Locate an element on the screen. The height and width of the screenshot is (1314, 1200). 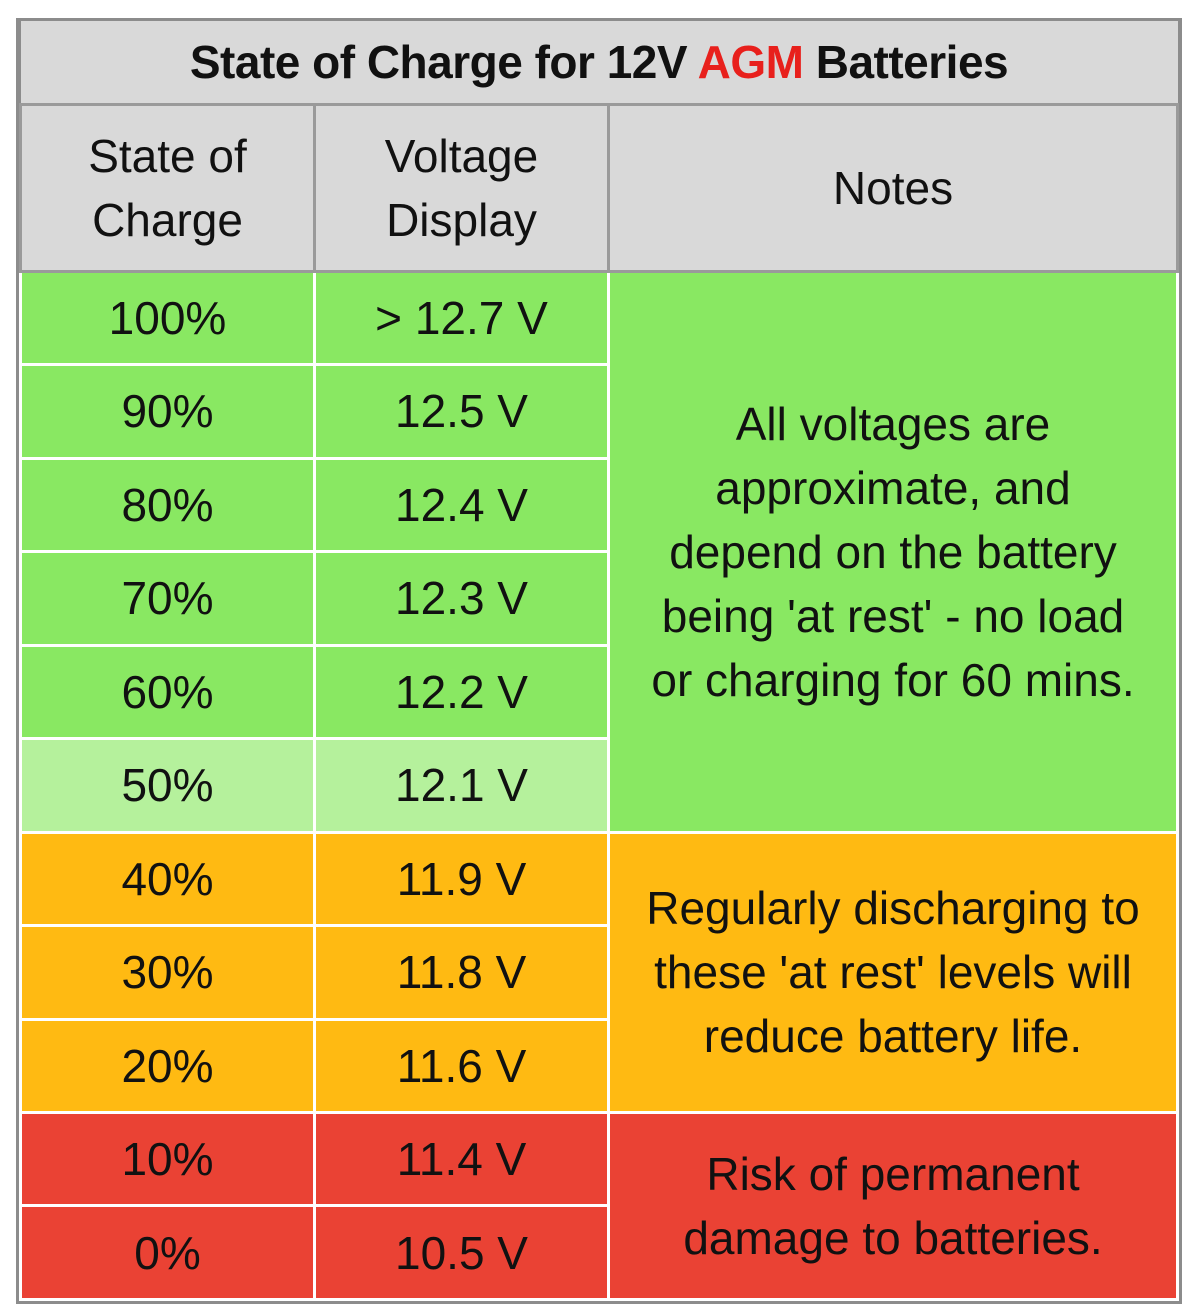
voltage-cell: 12.4 V is located at coordinates (461, 505).